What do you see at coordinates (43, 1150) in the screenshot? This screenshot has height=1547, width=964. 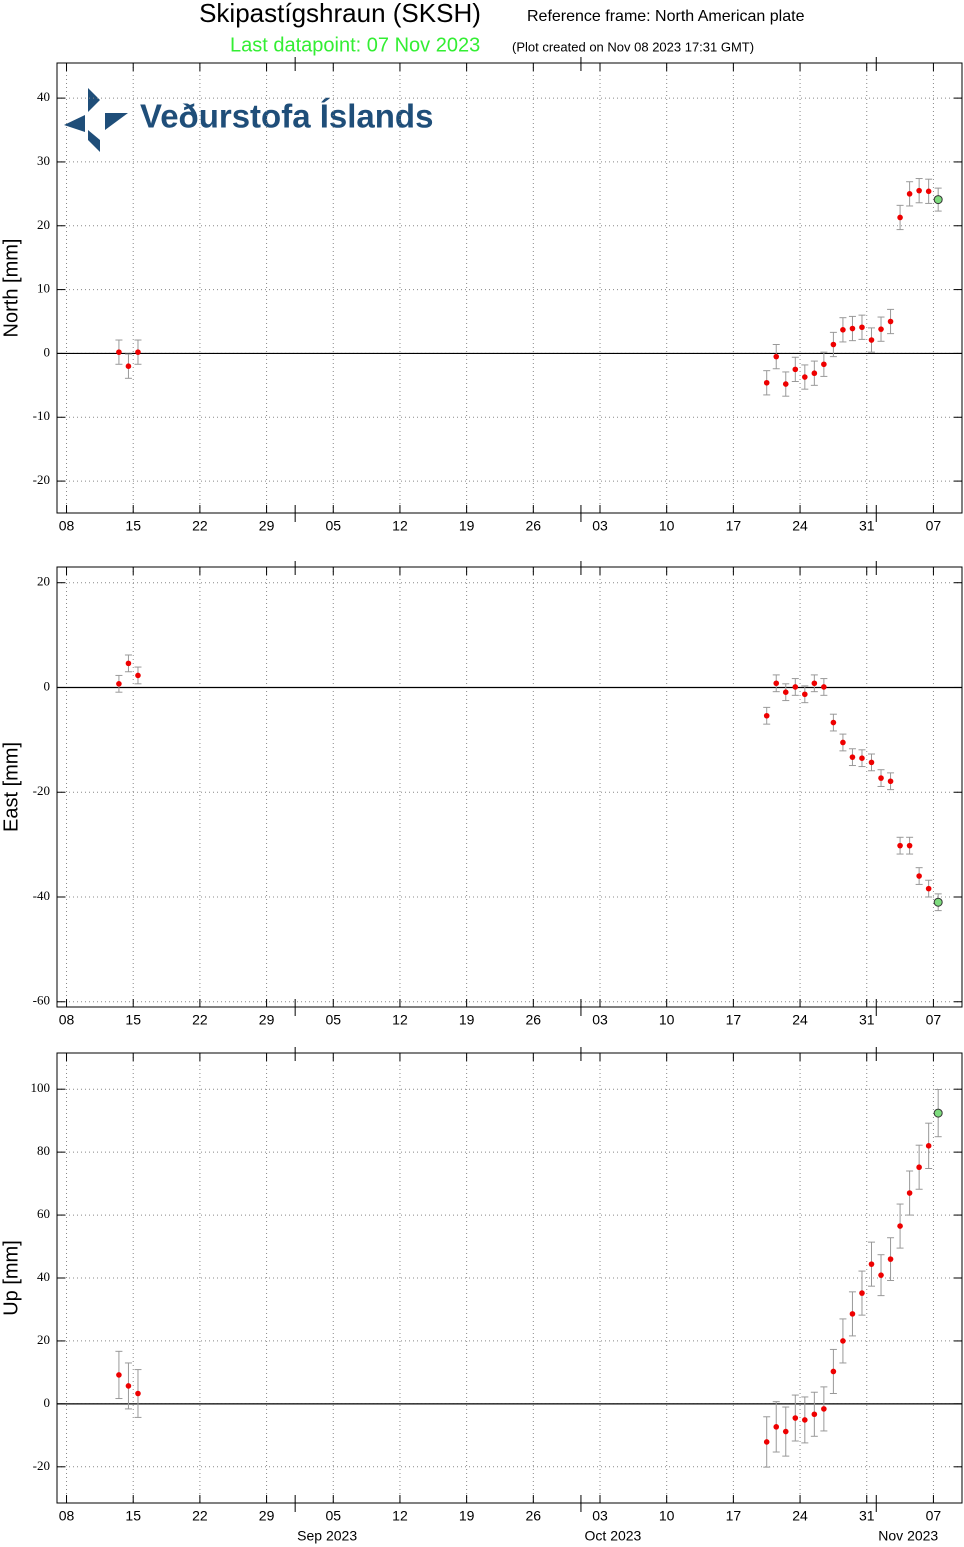 I see `y-tick-label: 80` at bounding box center [43, 1150].